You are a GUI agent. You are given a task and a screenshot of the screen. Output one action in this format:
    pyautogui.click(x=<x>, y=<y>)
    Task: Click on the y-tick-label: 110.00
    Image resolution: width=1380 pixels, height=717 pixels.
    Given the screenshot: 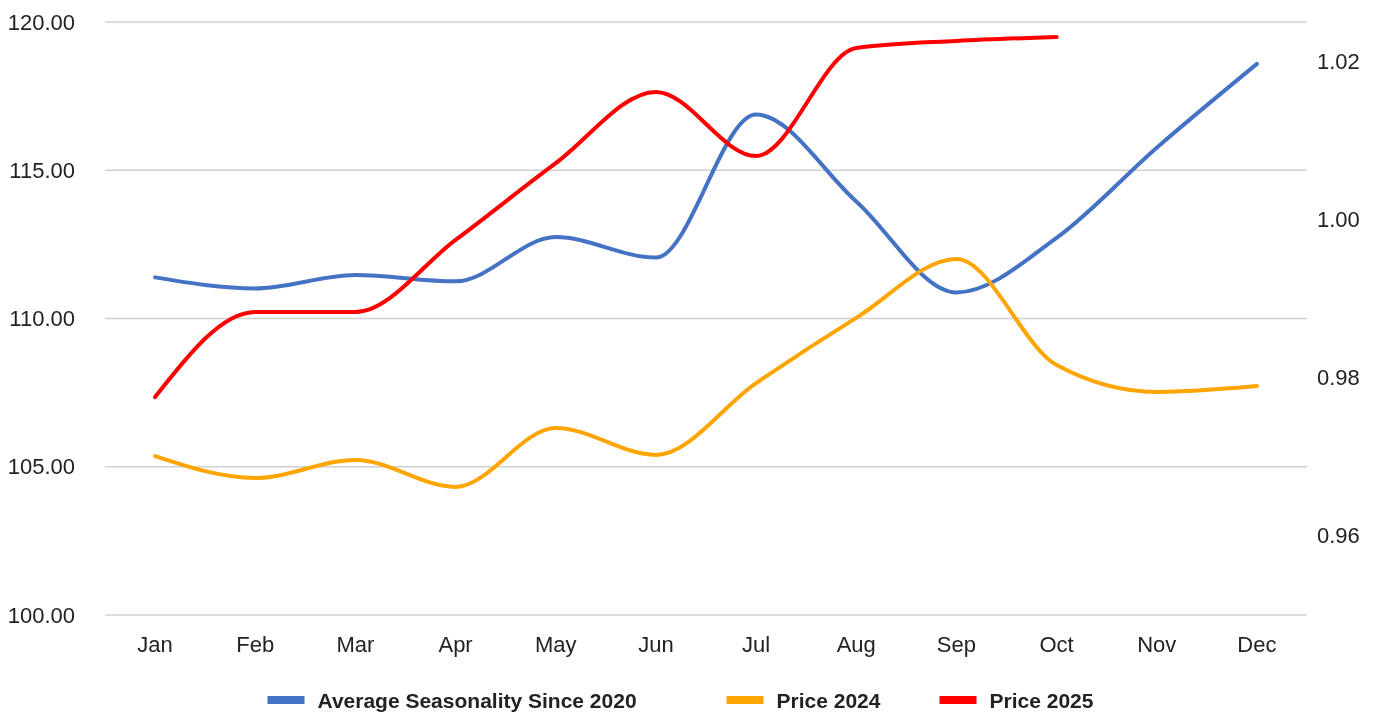 What is the action you would take?
    pyautogui.click(x=42, y=318)
    